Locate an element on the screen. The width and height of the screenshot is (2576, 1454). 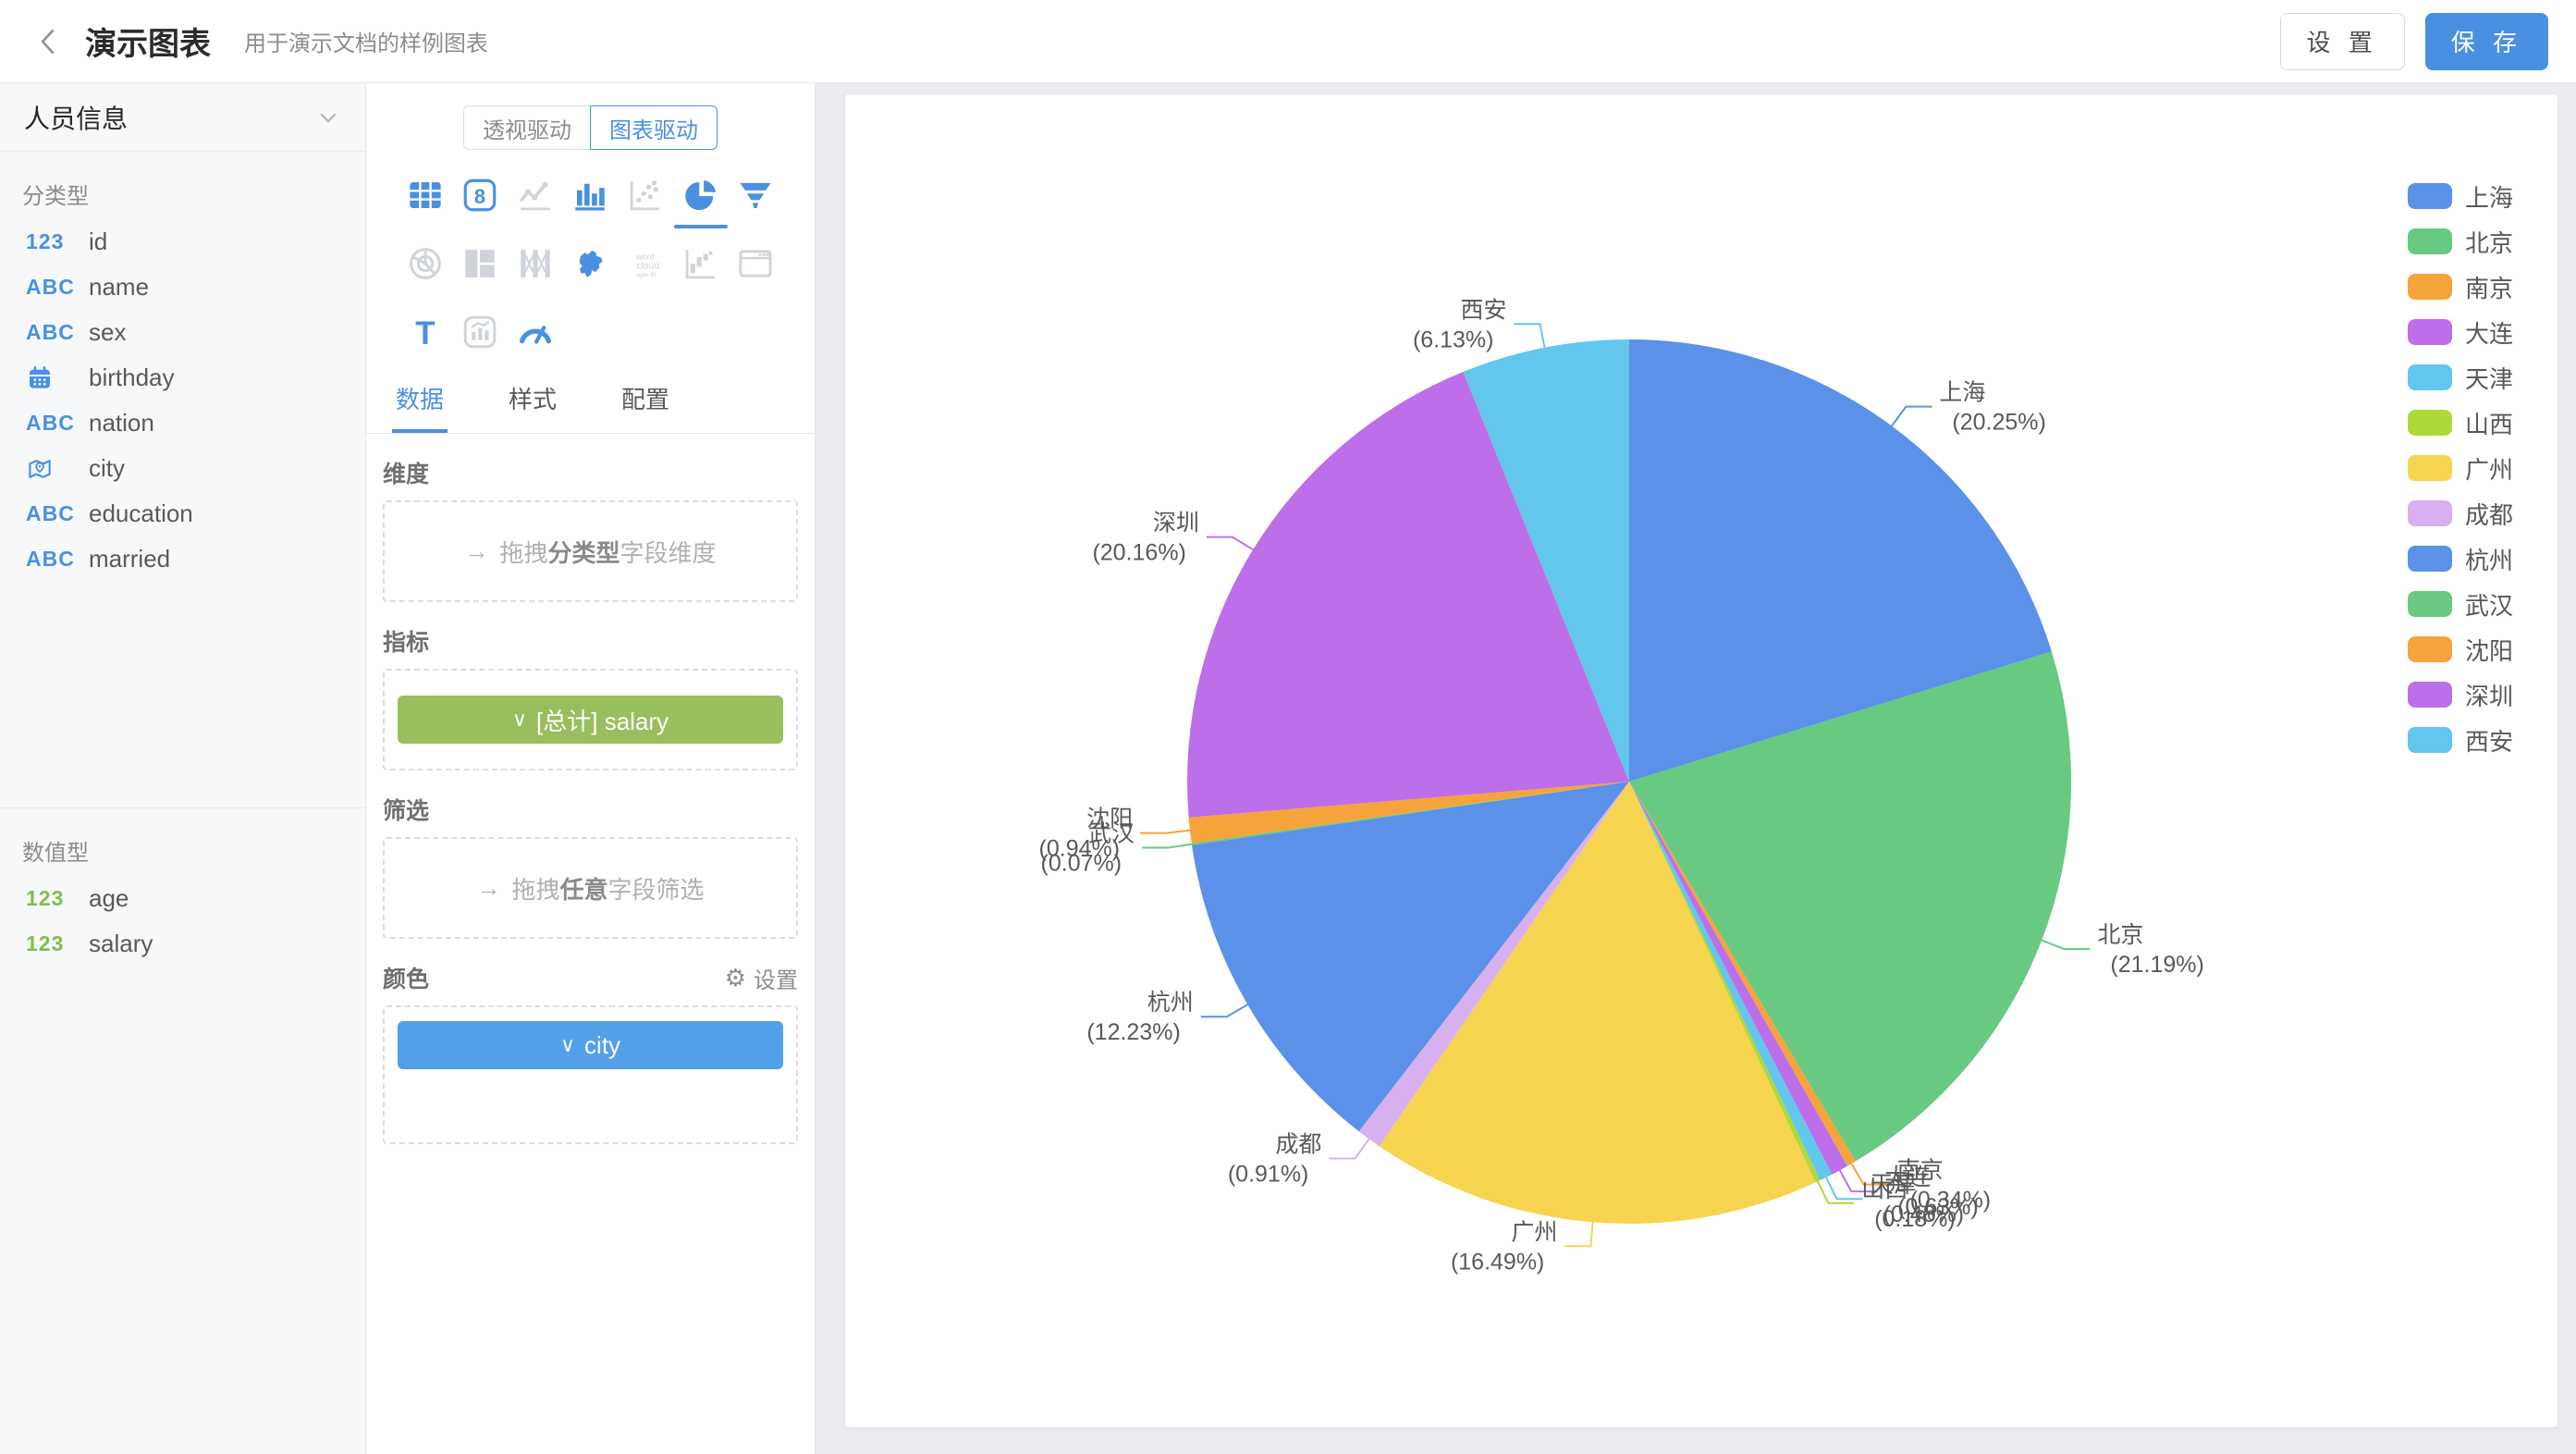
gauge-chart-icon is located at coordinates (535, 332).